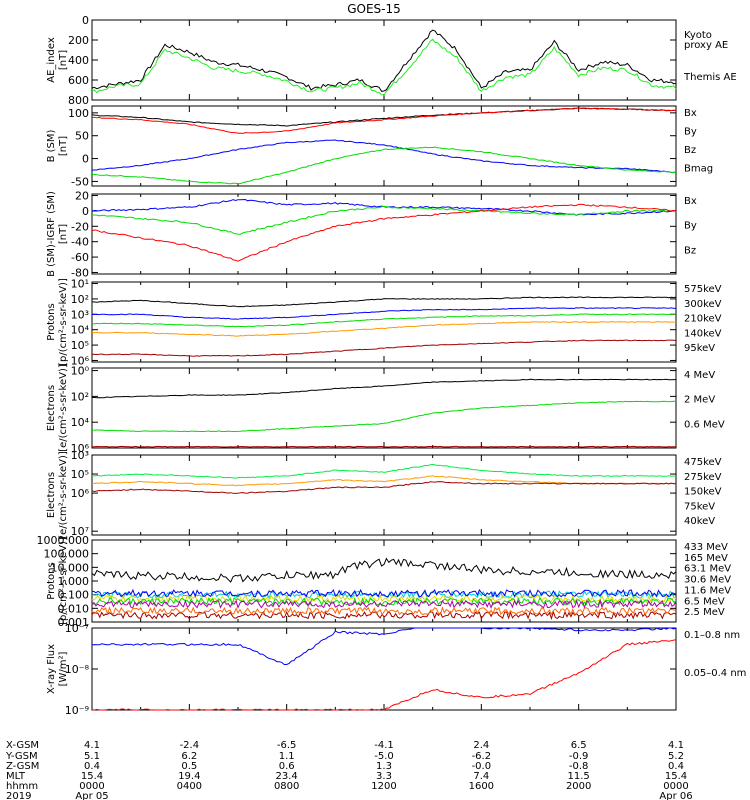 The width and height of the screenshot is (750, 800). I want to click on panel-frame, so click(384, 495).